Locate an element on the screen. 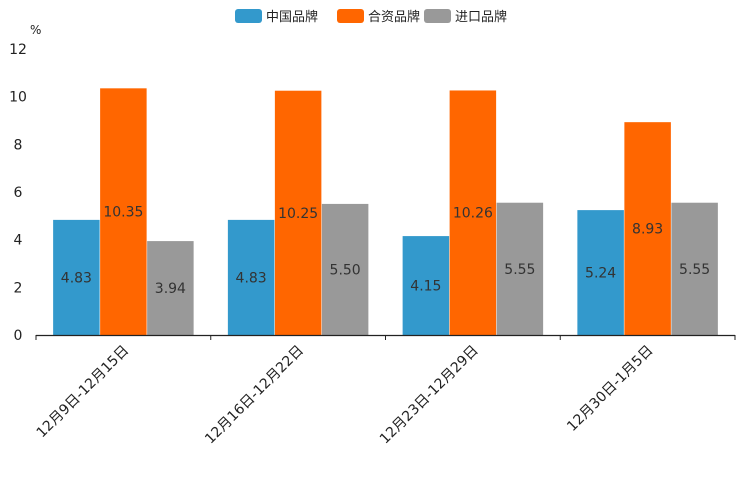  x-category-label: 12月16日-12月22日 is located at coordinates (254, 395).